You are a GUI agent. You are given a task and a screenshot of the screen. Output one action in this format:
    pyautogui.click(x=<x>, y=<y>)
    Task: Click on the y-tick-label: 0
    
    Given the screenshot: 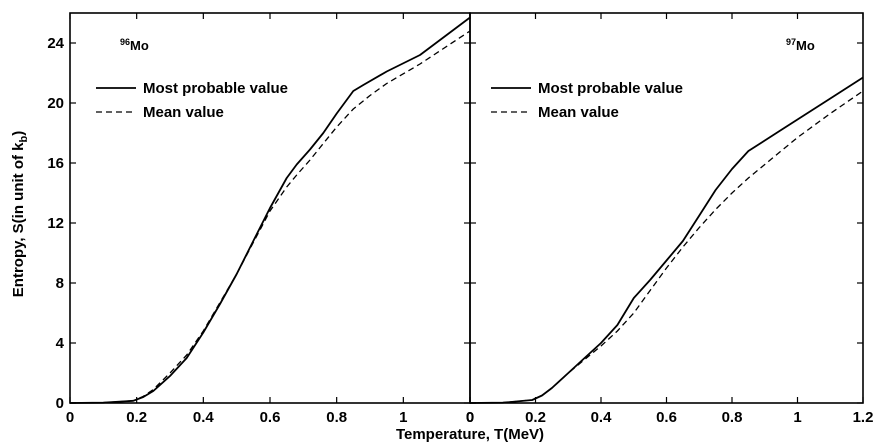 What is the action you would take?
    pyautogui.click(x=60, y=403)
    